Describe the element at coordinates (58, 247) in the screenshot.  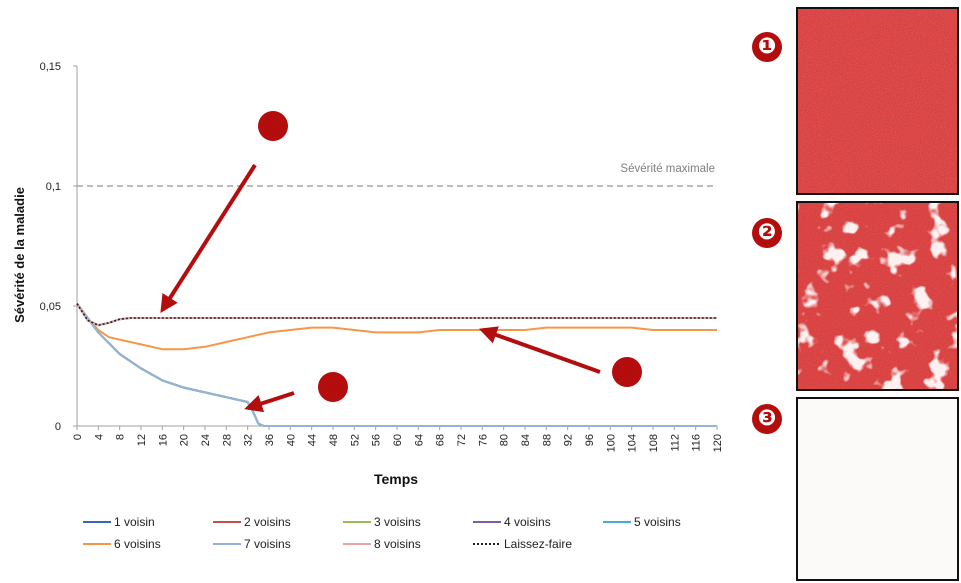
I see `y-axis-ticks: 0 0,05 0,1 0,15` at that location.